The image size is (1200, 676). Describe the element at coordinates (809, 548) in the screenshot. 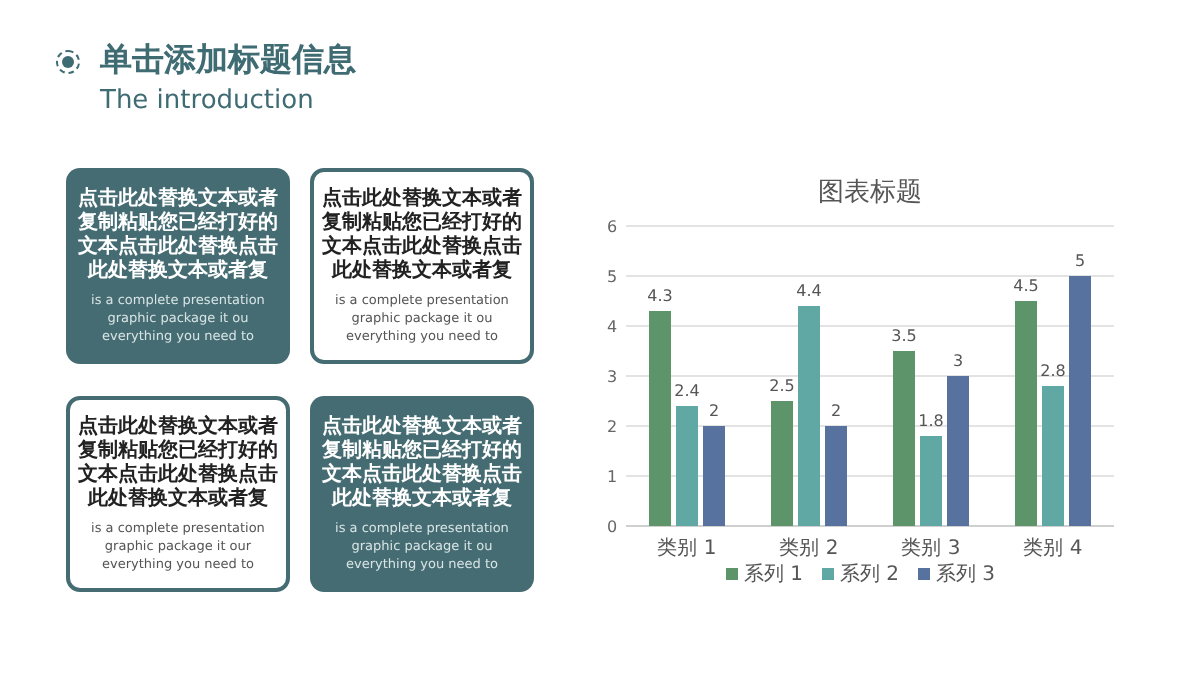

I see `x-tick-label: 类别 2` at that location.